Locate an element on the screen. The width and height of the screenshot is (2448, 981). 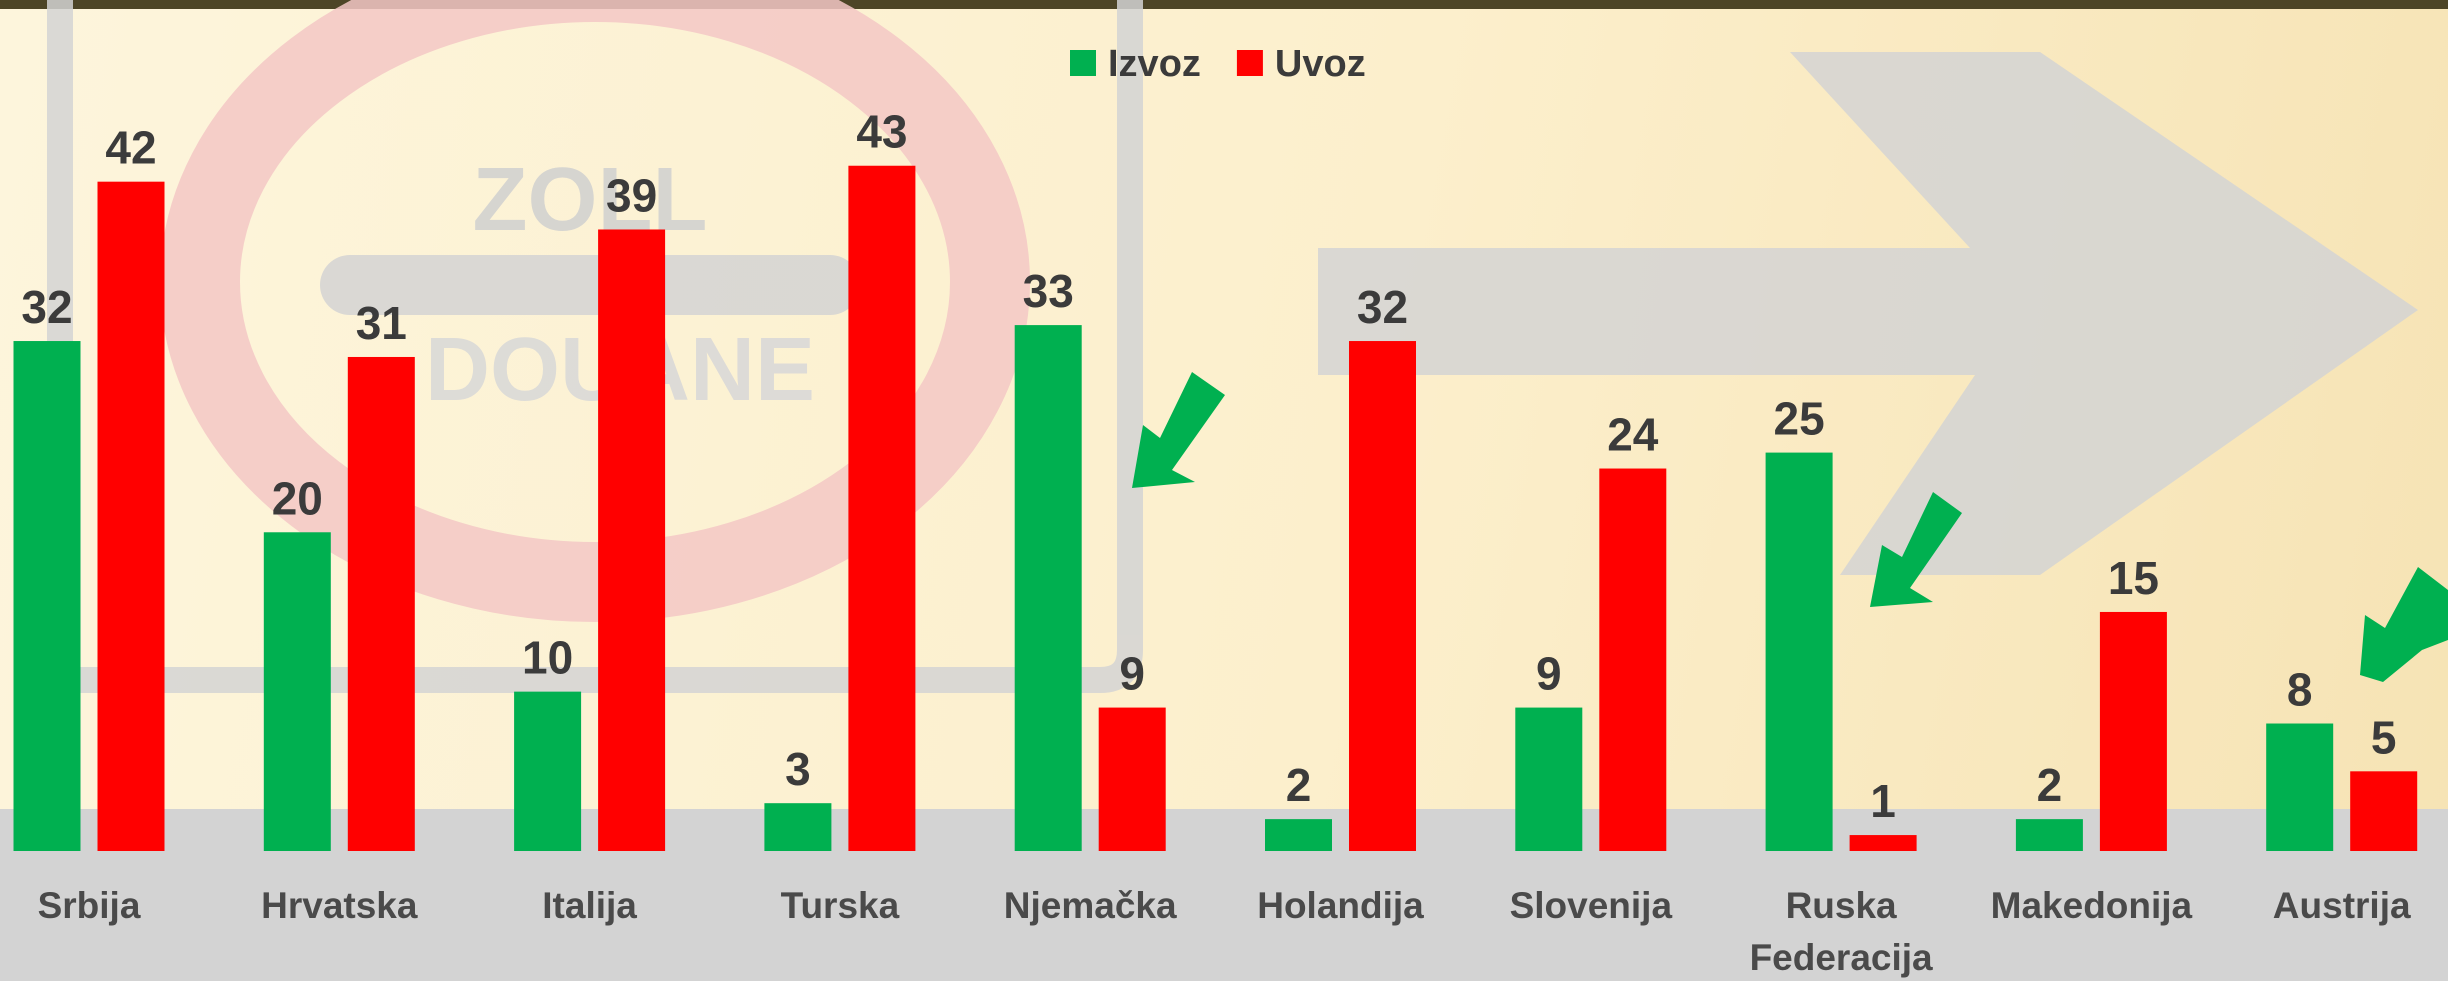
x-tick-label: Slovenija is located at coordinates (1591, 905).